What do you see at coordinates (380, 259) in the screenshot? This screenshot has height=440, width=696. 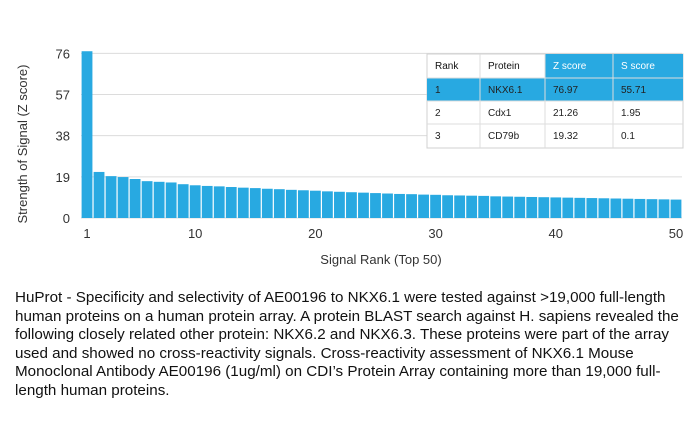 I see `x-axis-label: Signal Rank (Top 50)` at bounding box center [380, 259].